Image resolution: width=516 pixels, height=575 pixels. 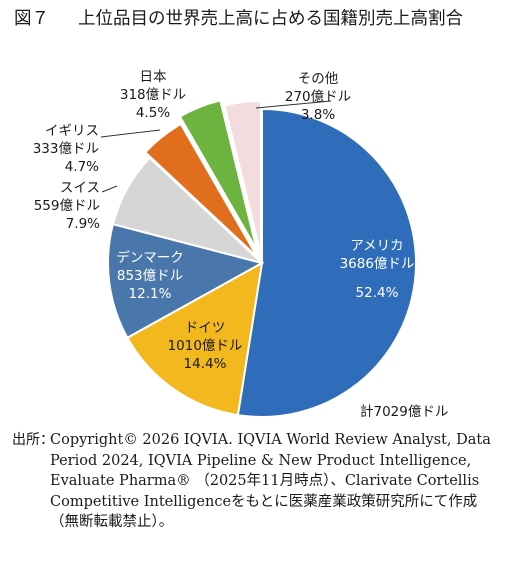 I want to click on slice-value-uk: 333億ドル, so click(x=66, y=149).